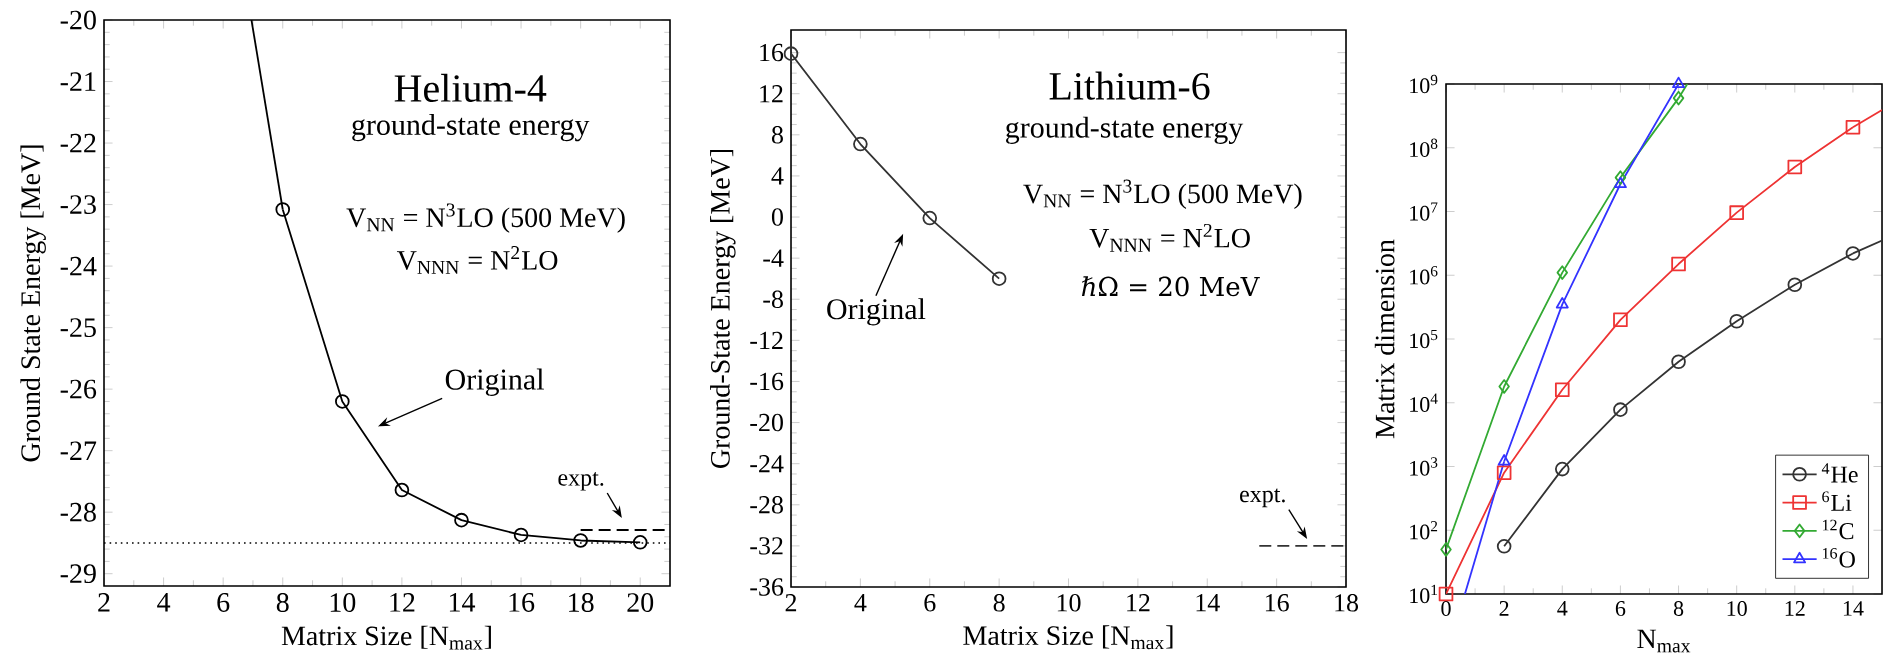 This screenshot has height=660, width=1884. I want to click on legend-label: $^{16}$O, so click(1838, 557).